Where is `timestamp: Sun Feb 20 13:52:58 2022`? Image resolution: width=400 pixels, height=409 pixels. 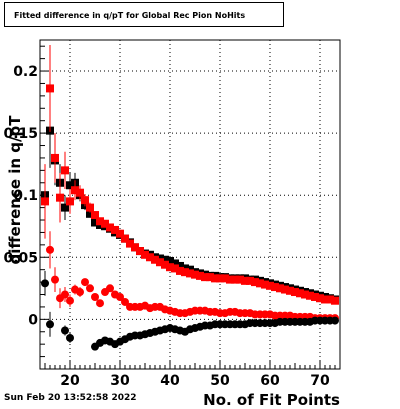 timestamp: Sun Feb 20 13:52:58 2022 is located at coordinates (70, 398).